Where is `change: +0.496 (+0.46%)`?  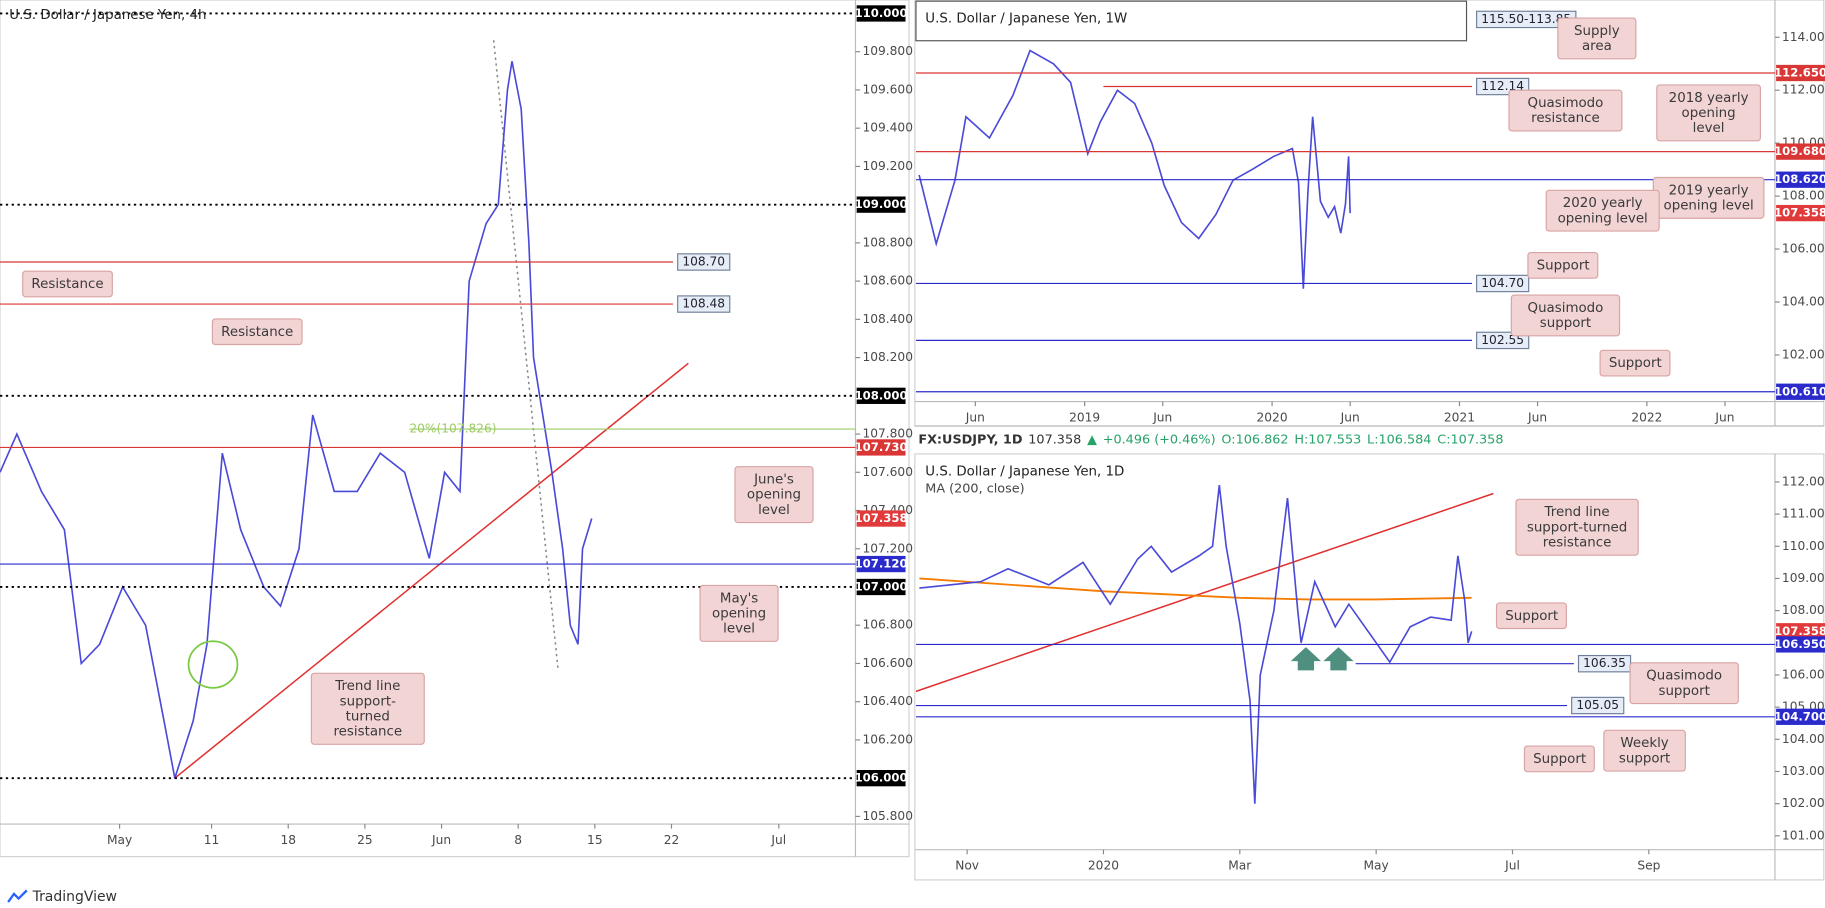
change: +0.496 (+0.46%) is located at coordinates (1159, 439).